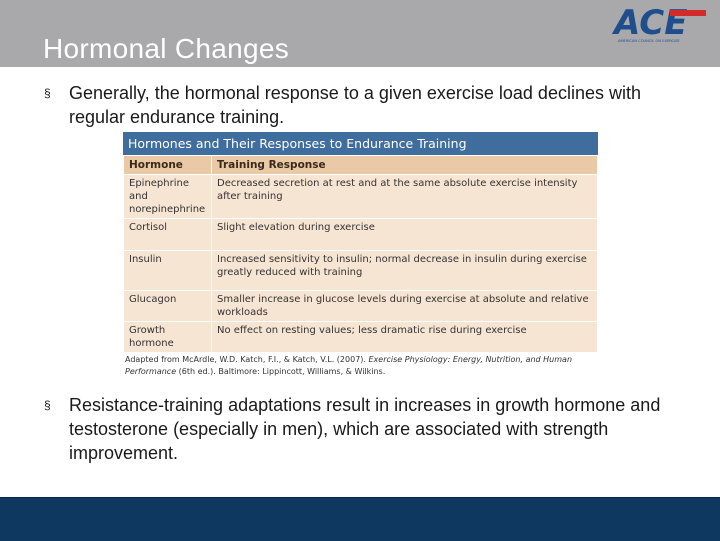 This screenshot has width=720, height=541. Describe the element at coordinates (649, 41) in the screenshot. I see `ace-logo-tagline: AMERICAN COUNCIL ON EXERCISE` at that location.